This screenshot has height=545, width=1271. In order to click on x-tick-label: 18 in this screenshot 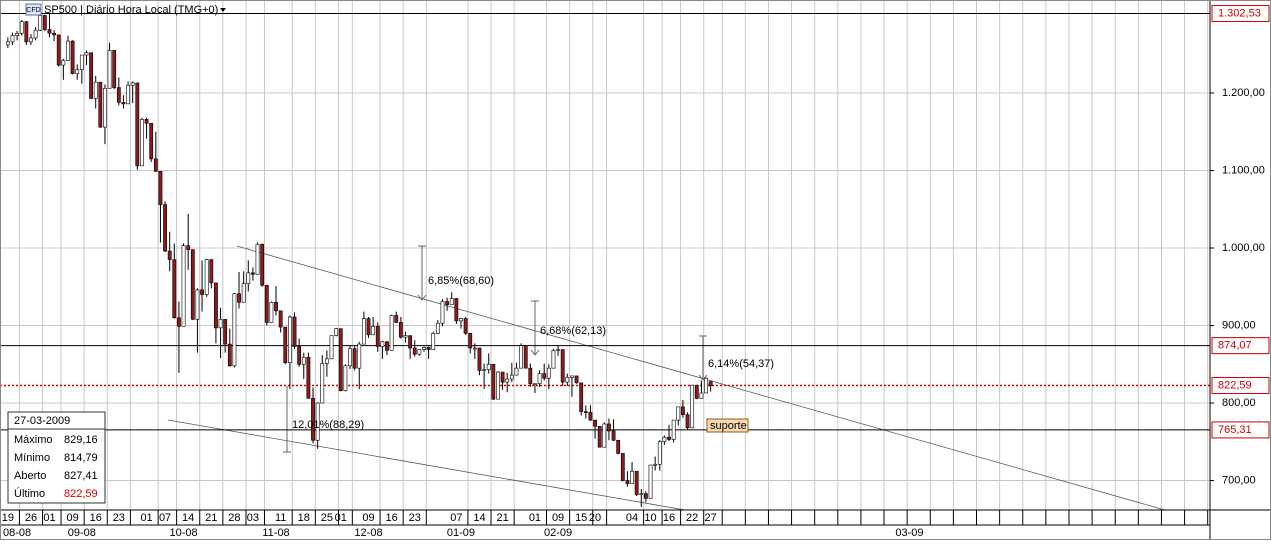, I will do `click(304, 518)`.